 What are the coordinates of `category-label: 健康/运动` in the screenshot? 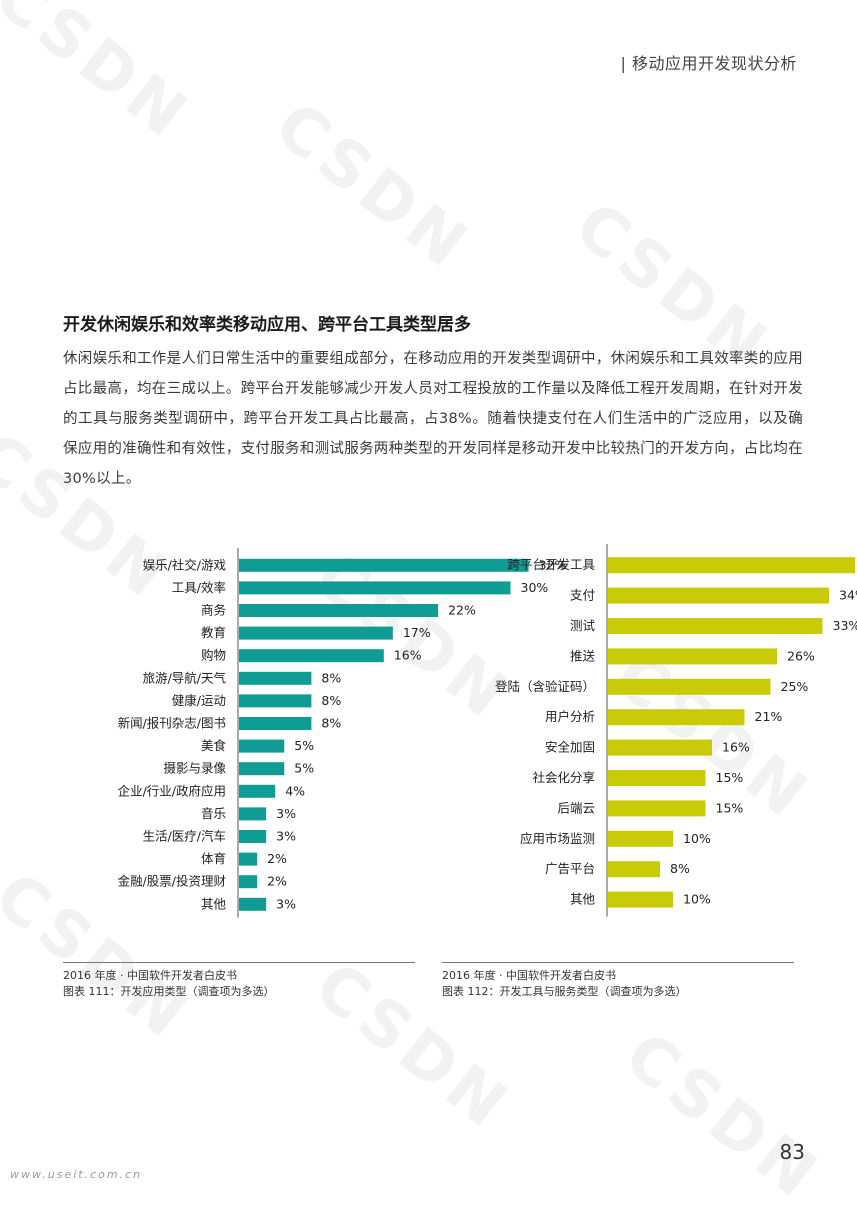 It's located at (199, 700).